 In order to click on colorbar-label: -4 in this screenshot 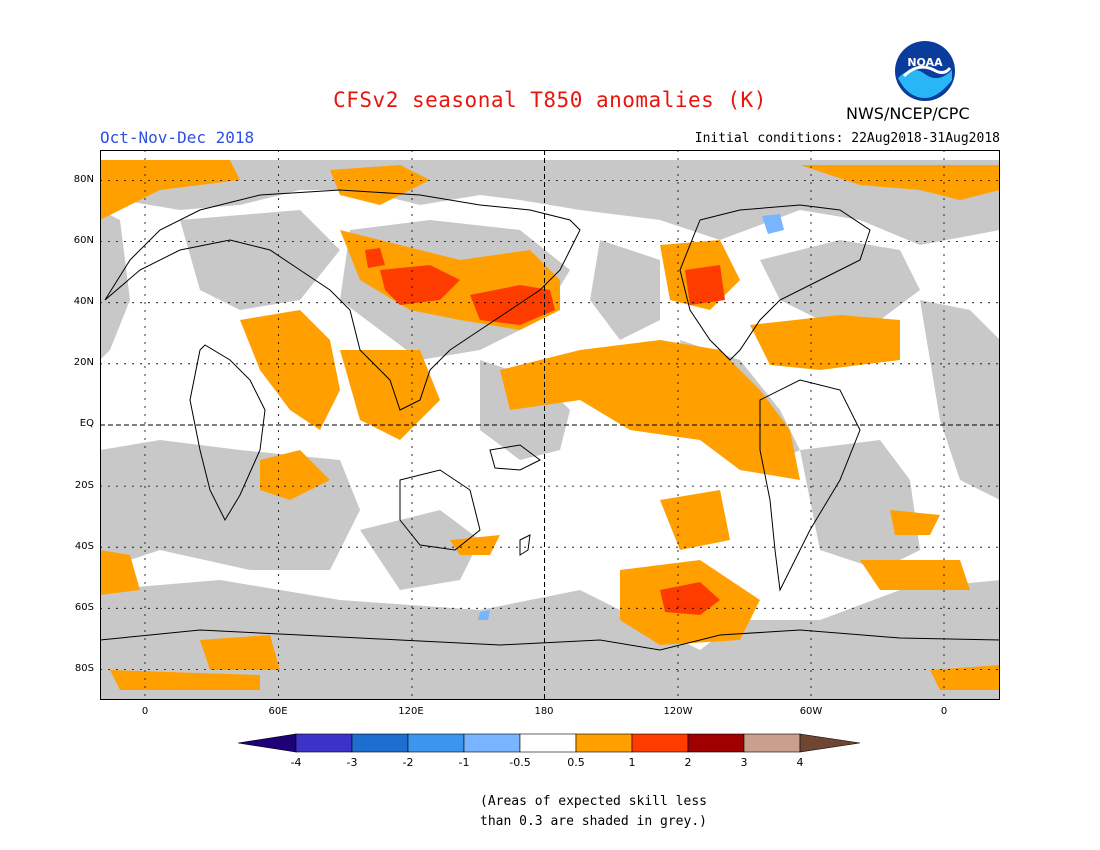, I will do `click(296, 762)`.